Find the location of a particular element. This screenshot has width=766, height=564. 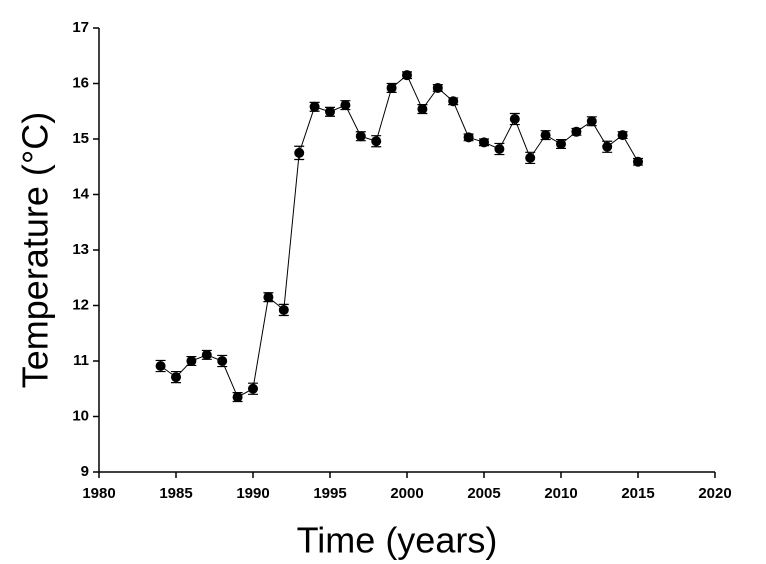

x-tick-label: 1980 is located at coordinates (98, 493).